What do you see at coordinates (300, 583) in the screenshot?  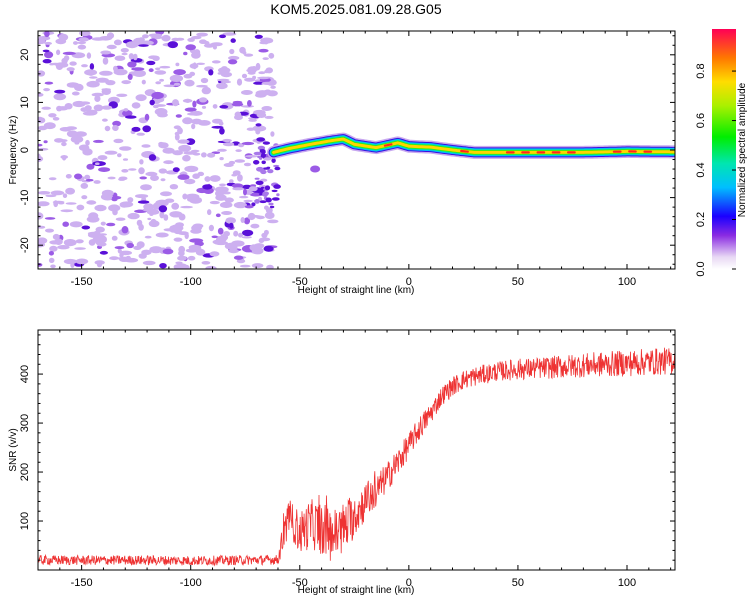 I see `snr-x-tick-label: -50` at bounding box center [300, 583].